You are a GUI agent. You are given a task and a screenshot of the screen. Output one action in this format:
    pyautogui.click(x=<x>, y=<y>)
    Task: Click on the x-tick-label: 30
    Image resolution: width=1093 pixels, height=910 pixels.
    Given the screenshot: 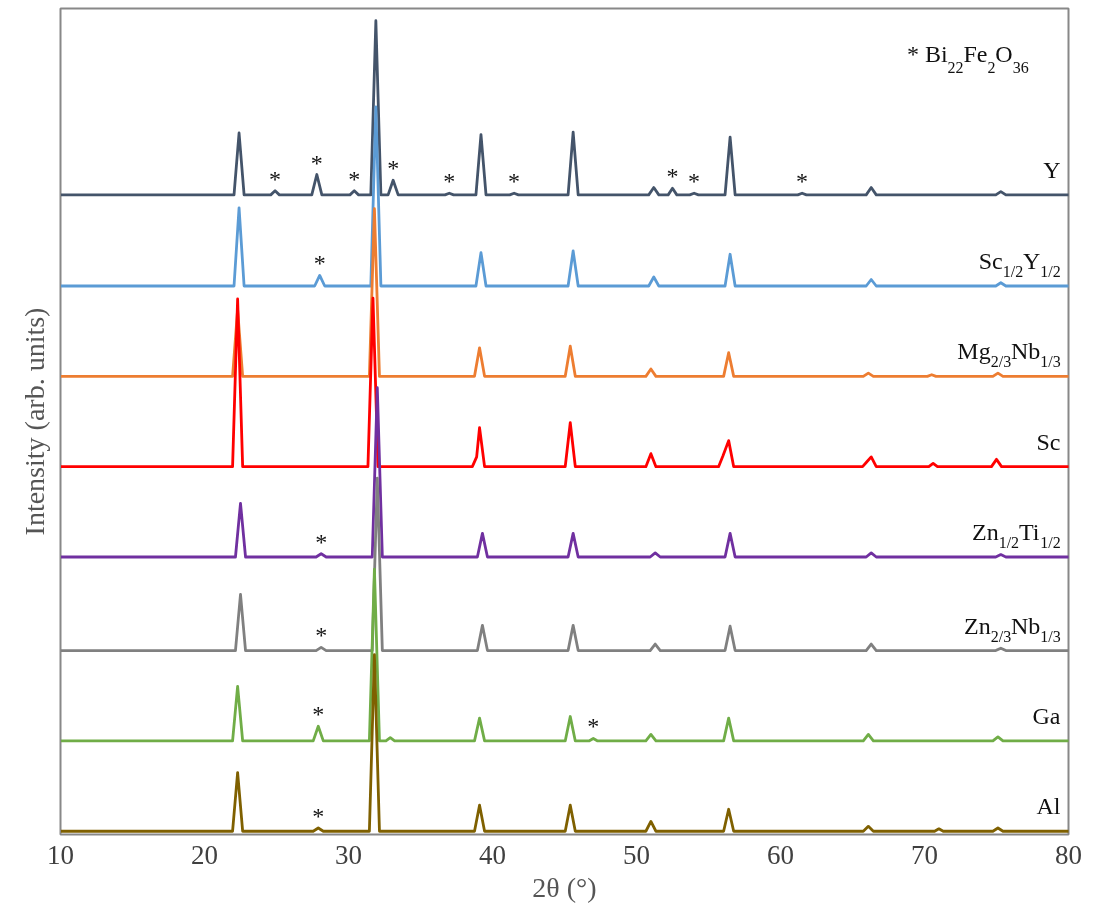 What is the action you would take?
    pyautogui.click(x=348, y=854)
    